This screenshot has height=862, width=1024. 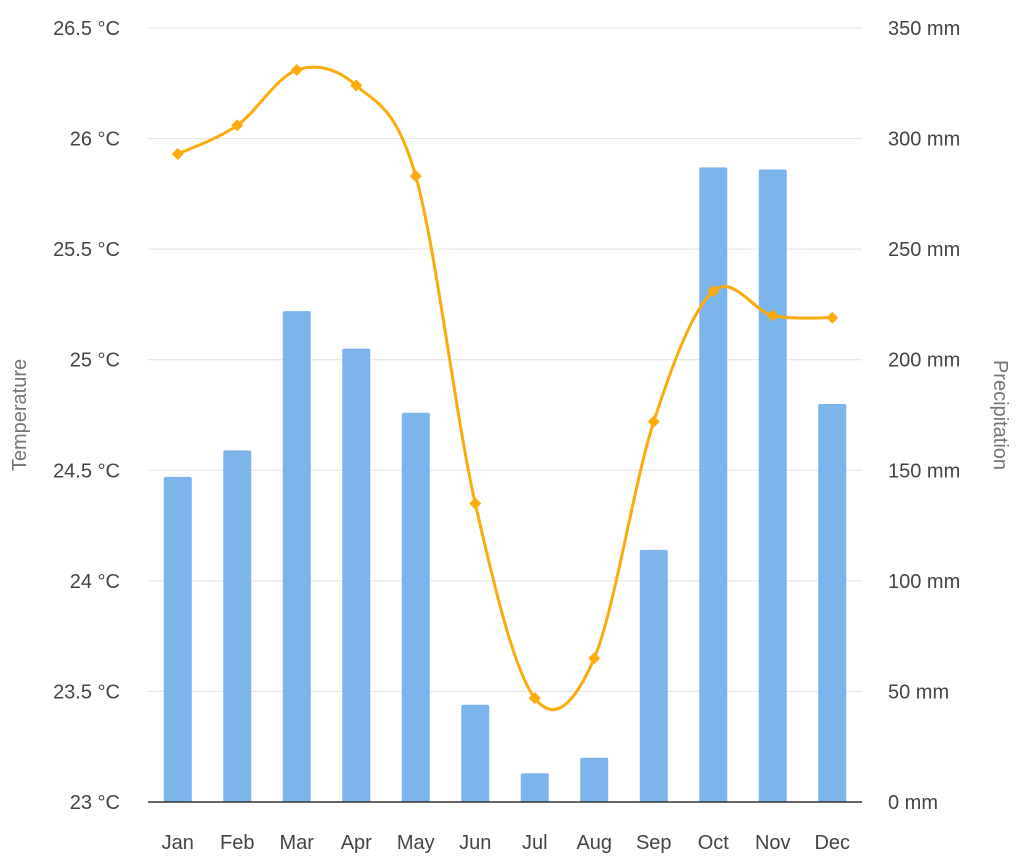 I want to click on bar-sep, so click(x=653, y=675).